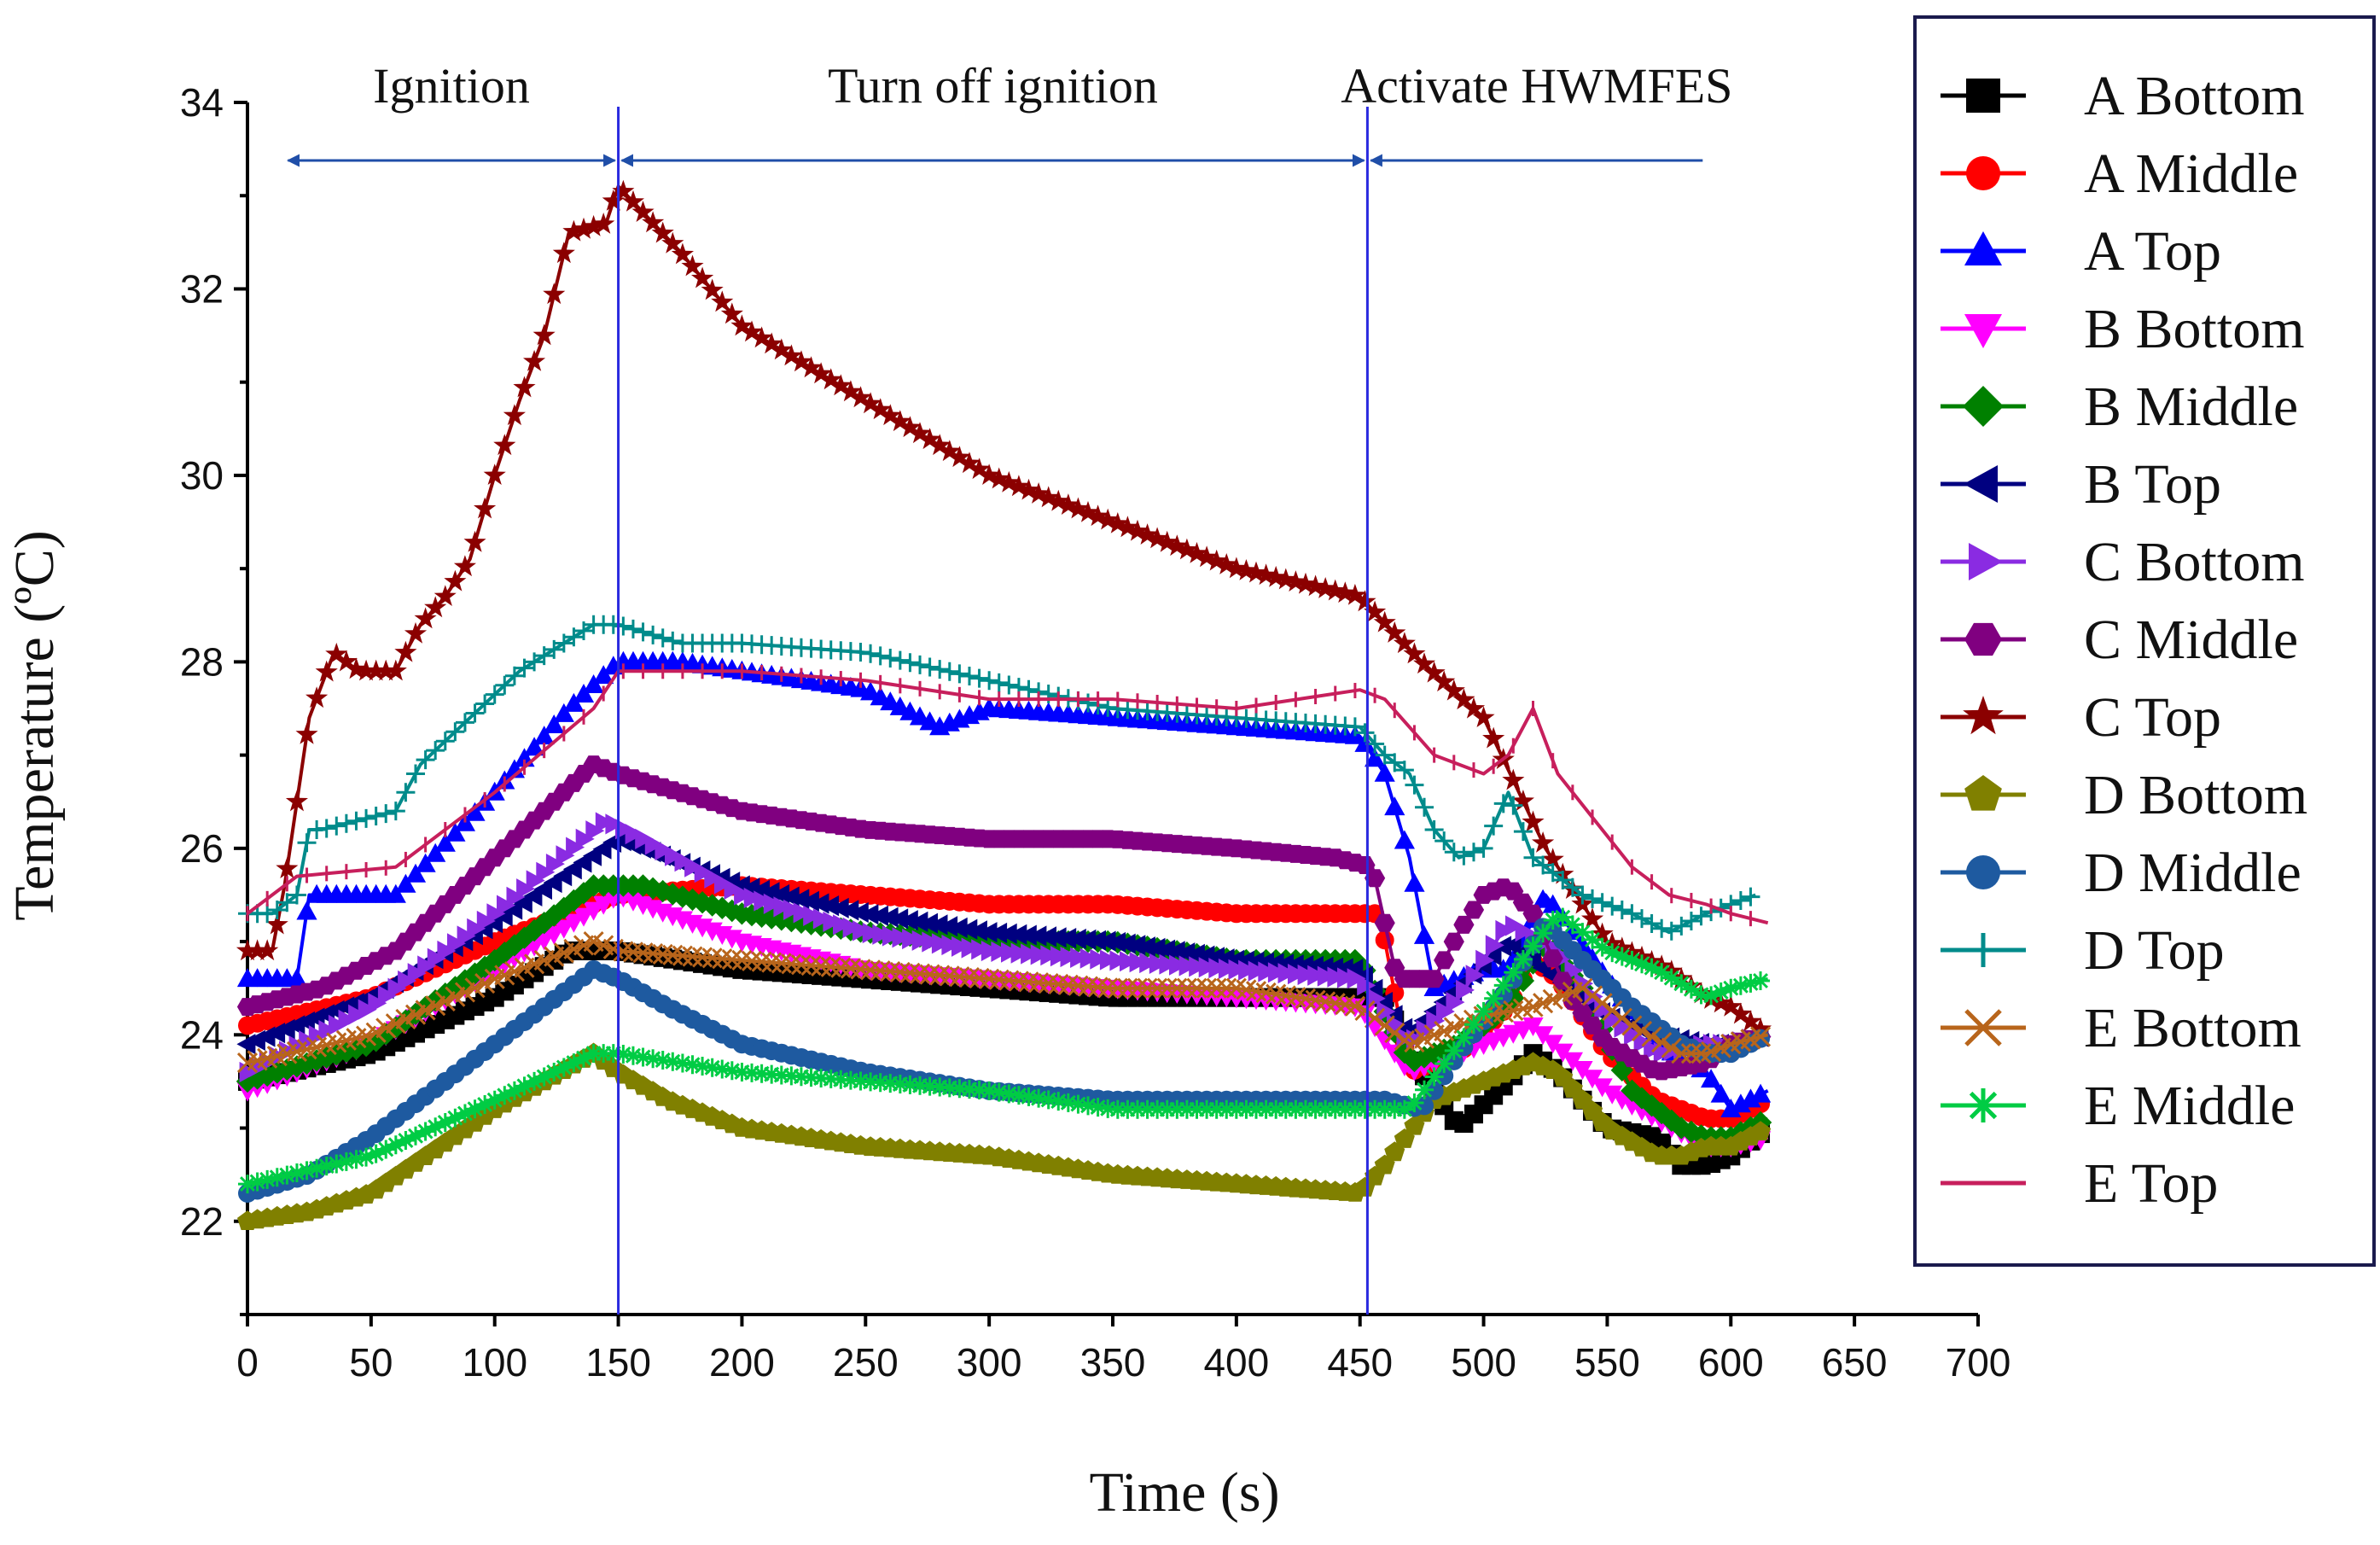 The image size is (2380, 1545). What do you see at coordinates (202, 1221) in the screenshot?
I see `y-tick-label: 22` at bounding box center [202, 1221].